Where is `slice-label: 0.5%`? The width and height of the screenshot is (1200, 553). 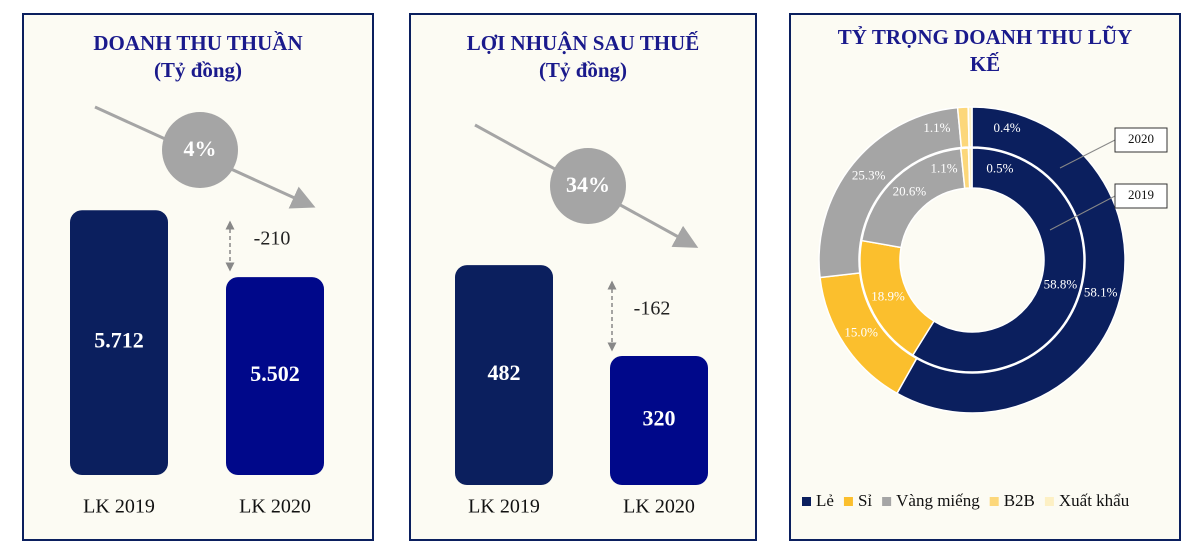
slice-label: 0.5% is located at coordinates (999, 167).